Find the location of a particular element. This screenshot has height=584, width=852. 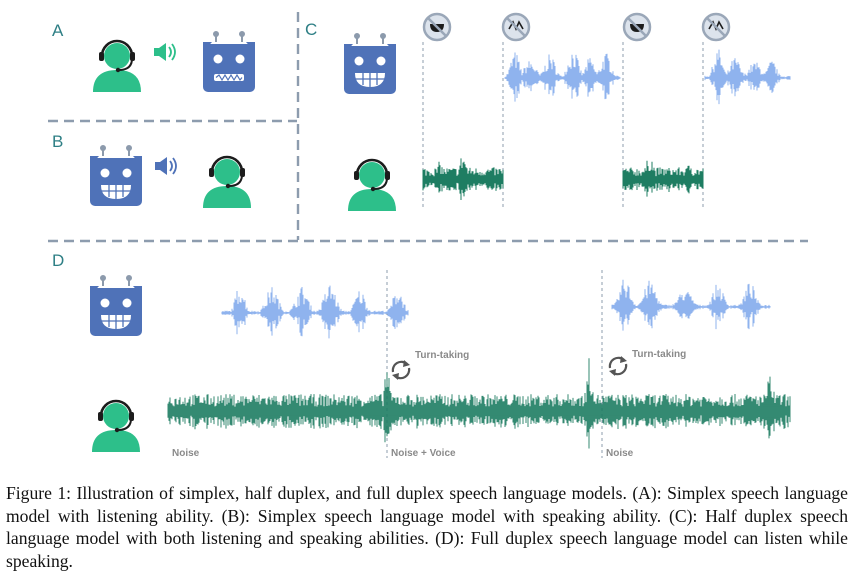

noise-voice-label: Noise + Voice is located at coordinates (423, 453).